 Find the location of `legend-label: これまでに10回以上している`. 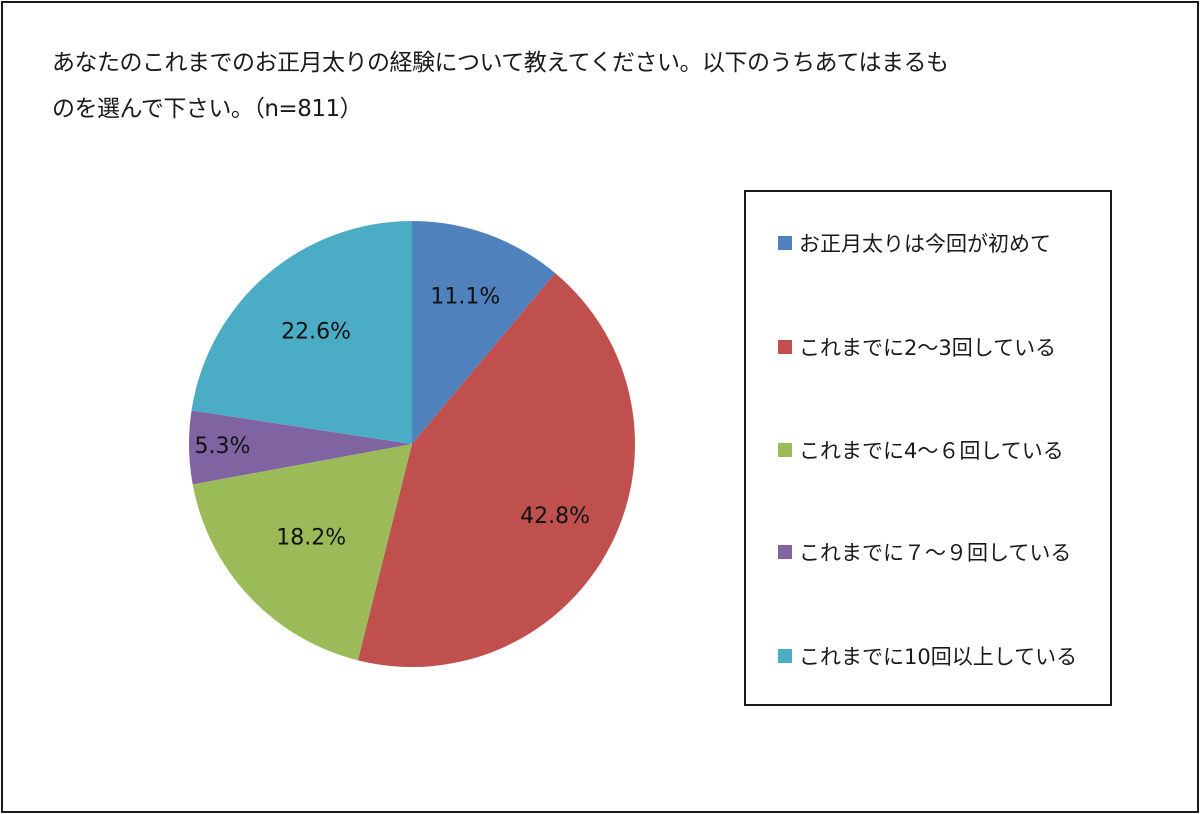

legend-label: これまでに10回以上している is located at coordinates (938, 657).